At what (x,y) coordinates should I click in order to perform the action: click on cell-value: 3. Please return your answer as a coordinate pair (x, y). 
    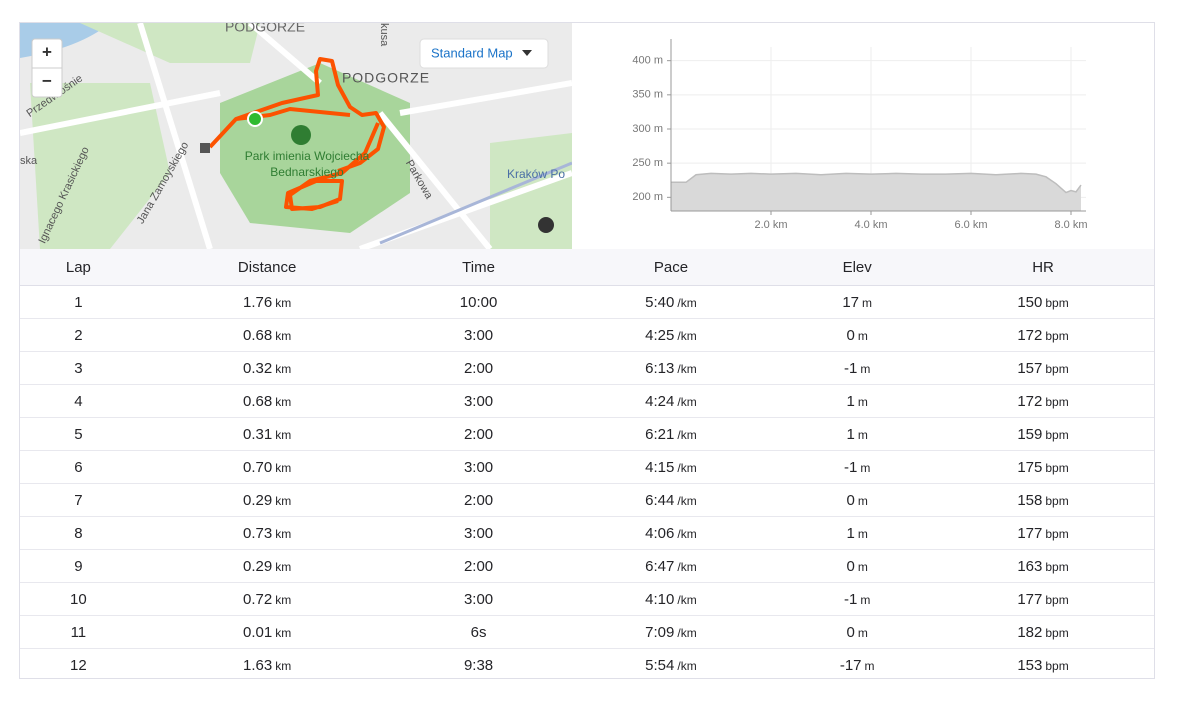
    Looking at the image, I should click on (78, 368).